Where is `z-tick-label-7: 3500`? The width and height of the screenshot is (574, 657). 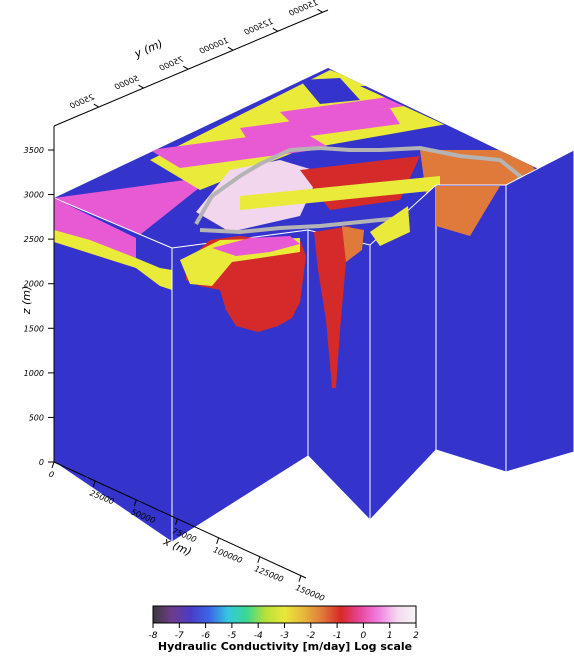
z-tick-label-7: 3500 is located at coordinates (34, 150).